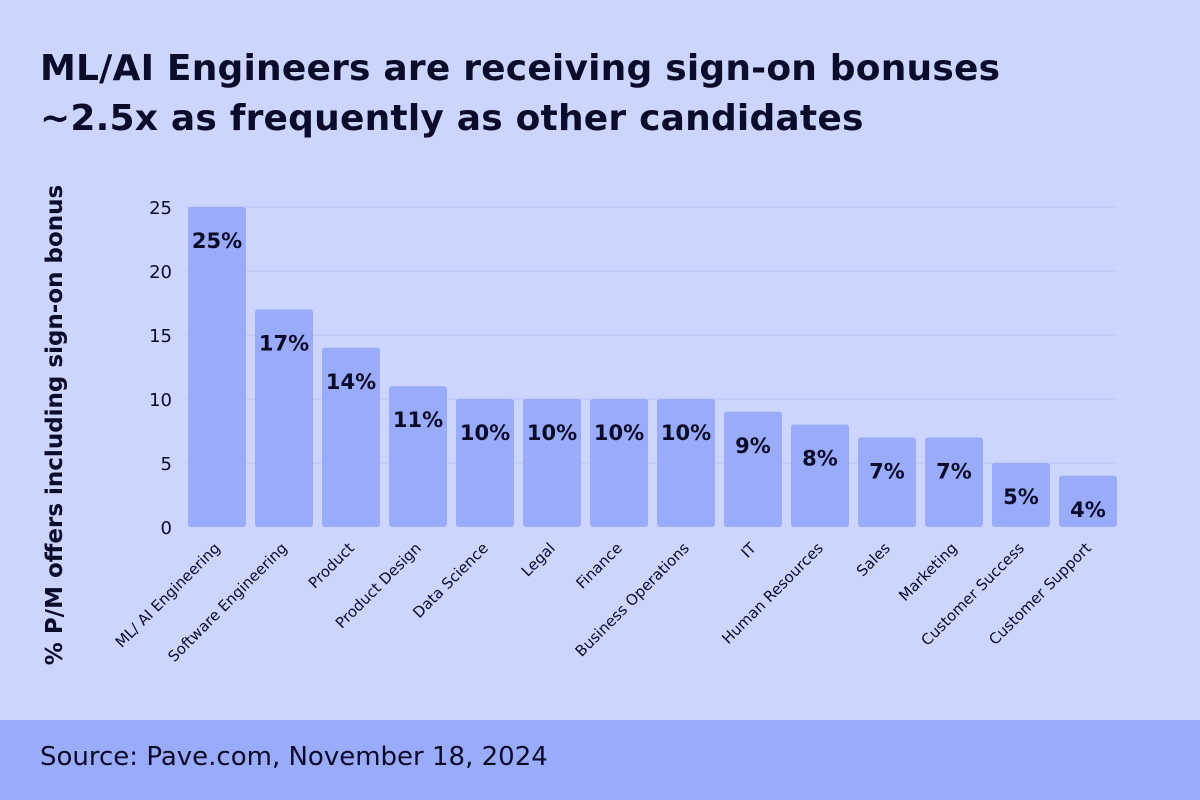 This screenshot has width=1200, height=800. I want to click on y-tick-label: 5, so click(166, 464).